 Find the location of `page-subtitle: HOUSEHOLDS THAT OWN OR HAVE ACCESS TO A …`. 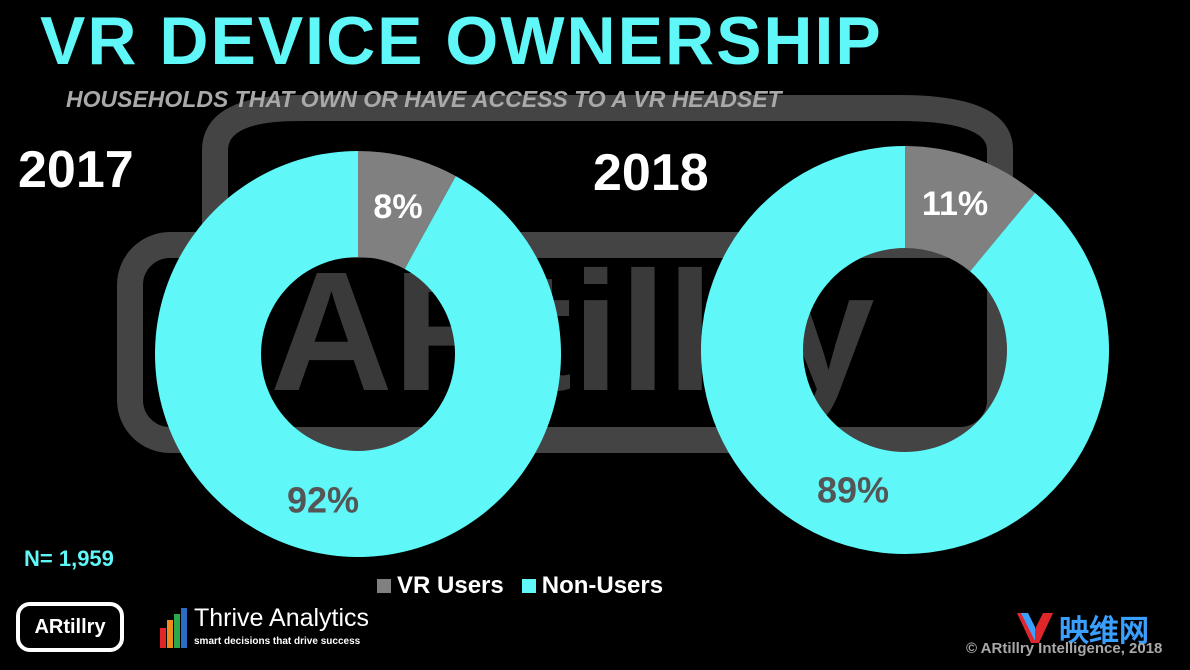

page-subtitle: HOUSEHOLDS THAT OWN OR HAVE ACCESS TO A … is located at coordinates (424, 99).